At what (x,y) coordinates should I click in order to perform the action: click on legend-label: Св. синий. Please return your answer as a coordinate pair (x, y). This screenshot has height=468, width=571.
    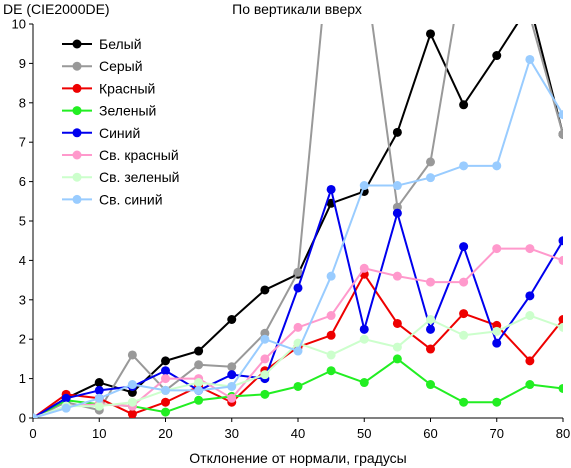
    Looking at the image, I should click on (131, 199).